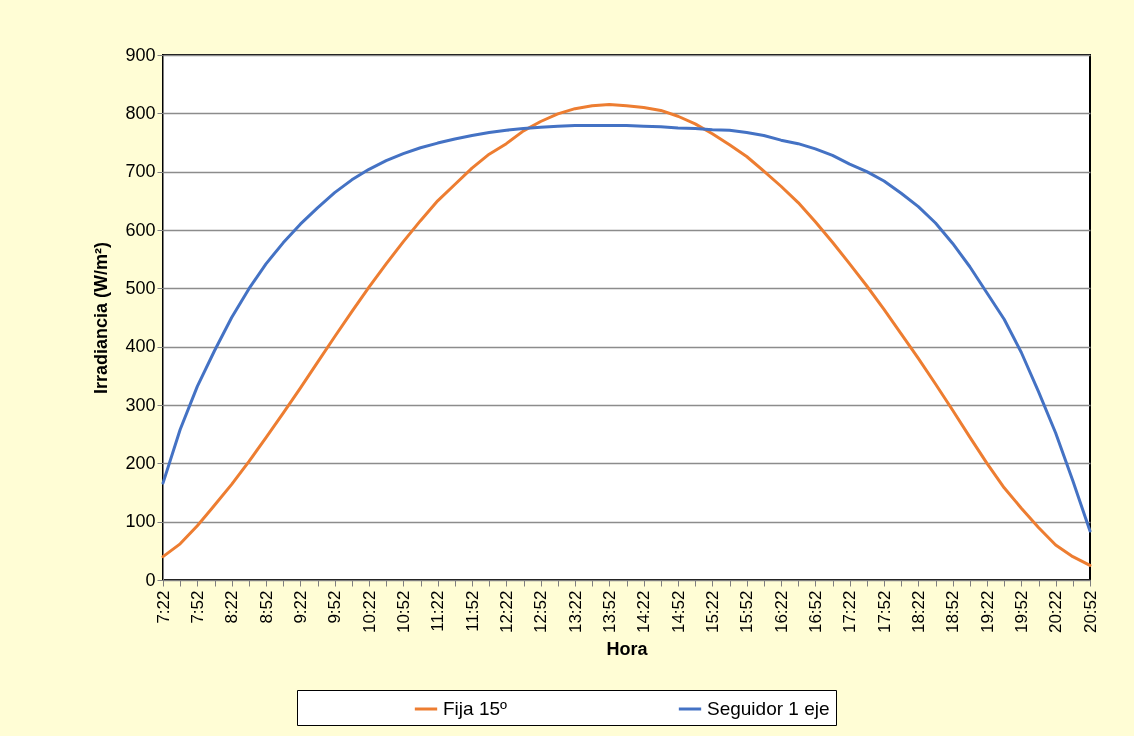  What do you see at coordinates (140, 346) in the screenshot?
I see `y-tick-label: 400` at bounding box center [140, 346].